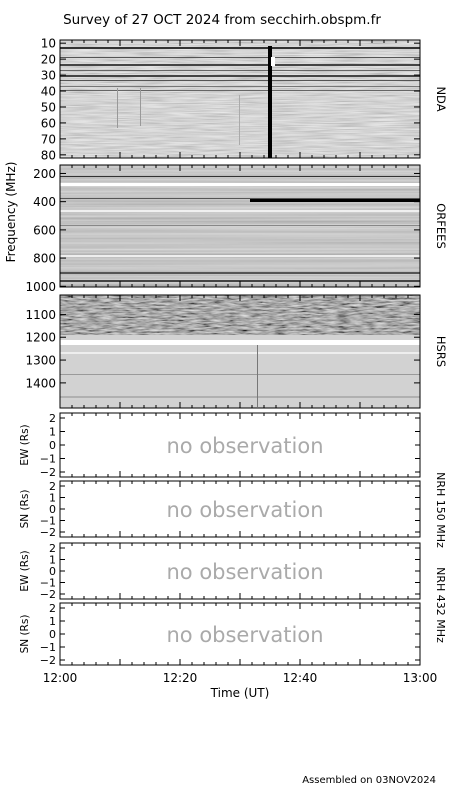 Image resolution: width=450 pixels, height=800 pixels. Describe the element at coordinates (40, 338) in the screenshot. I see `y-tick-label: 1200` at that location.